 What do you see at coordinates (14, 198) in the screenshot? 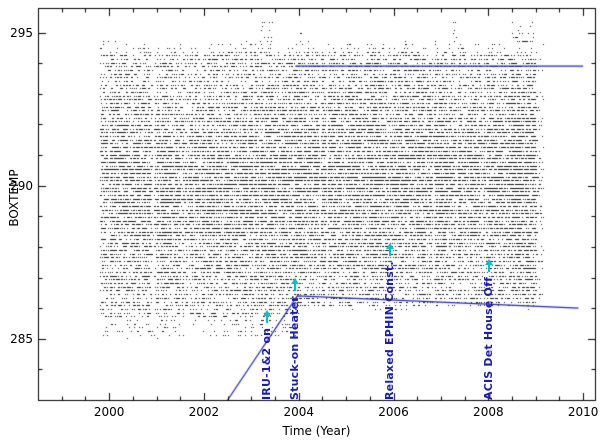
I see `y-axis-title: BOXTEMP` at bounding box center [14, 198].